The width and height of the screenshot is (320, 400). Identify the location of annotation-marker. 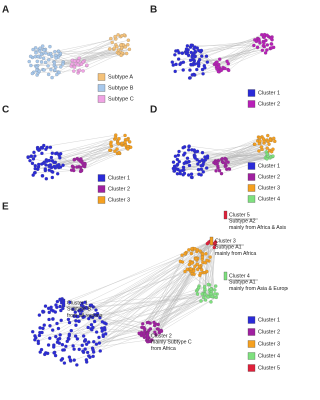
(211, 241).